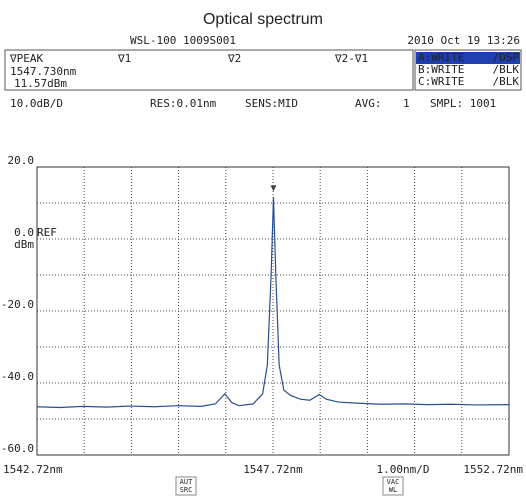 The height and width of the screenshot is (497, 526). What do you see at coordinates (403, 469) in the screenshot?
I see `x-scale-label: 1.00nm/D` at bounding box center [403, 469].